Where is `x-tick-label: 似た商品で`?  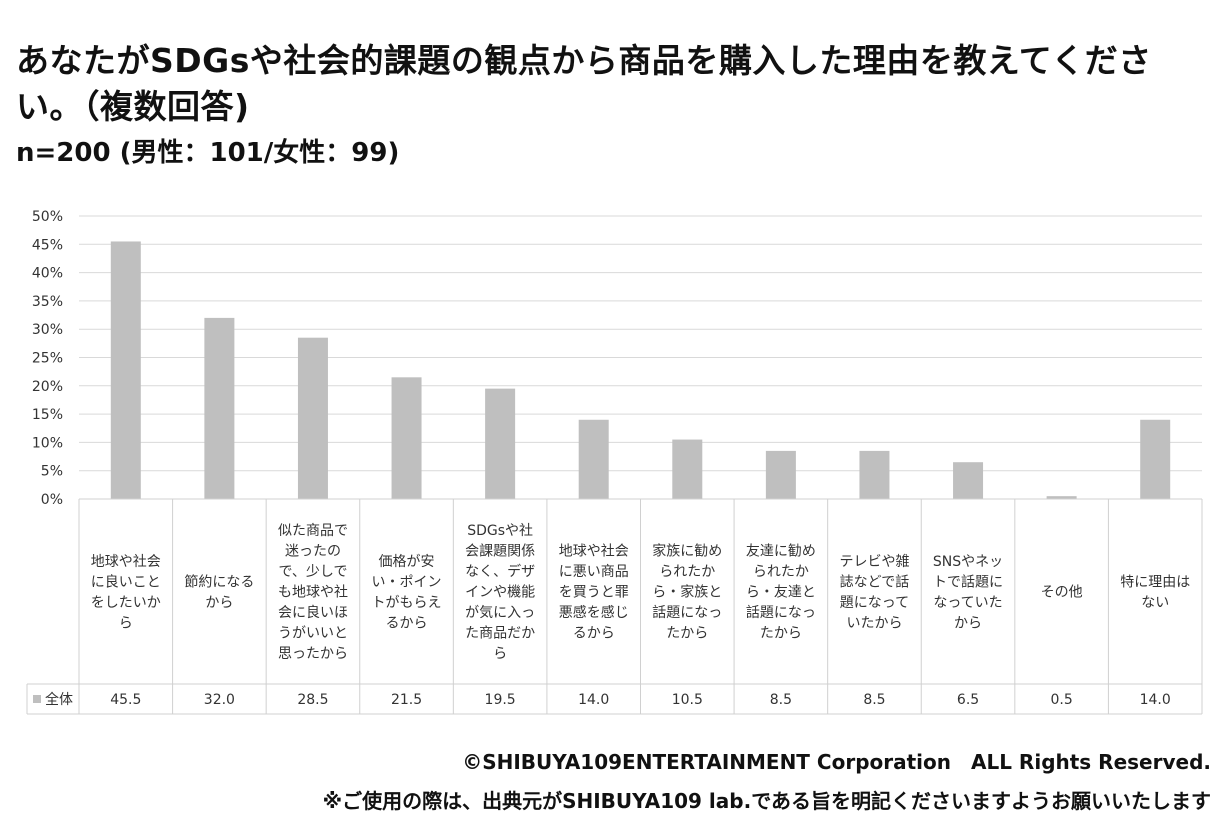 x-tick-label: 似た商品で is located at coordinates (313, 531).